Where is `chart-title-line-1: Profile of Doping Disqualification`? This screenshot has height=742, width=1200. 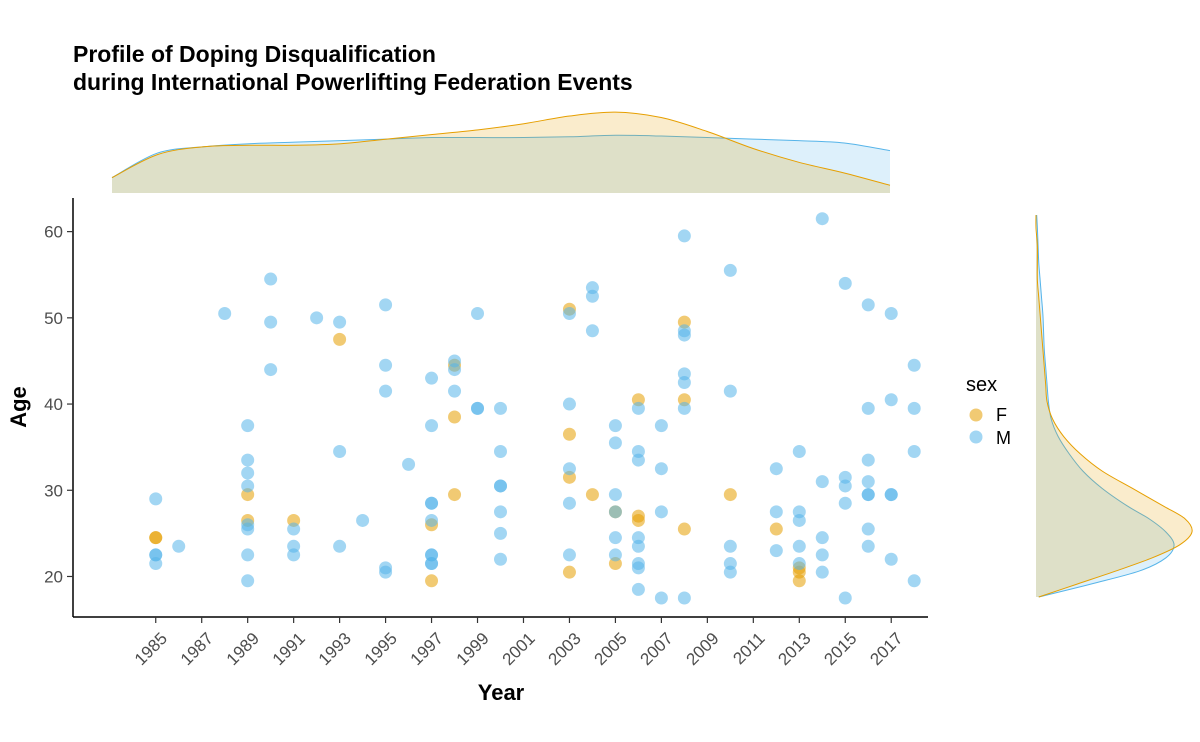 chart-title-line-1: Profile of Doping Disqualification is located at coordinates (254, 54).